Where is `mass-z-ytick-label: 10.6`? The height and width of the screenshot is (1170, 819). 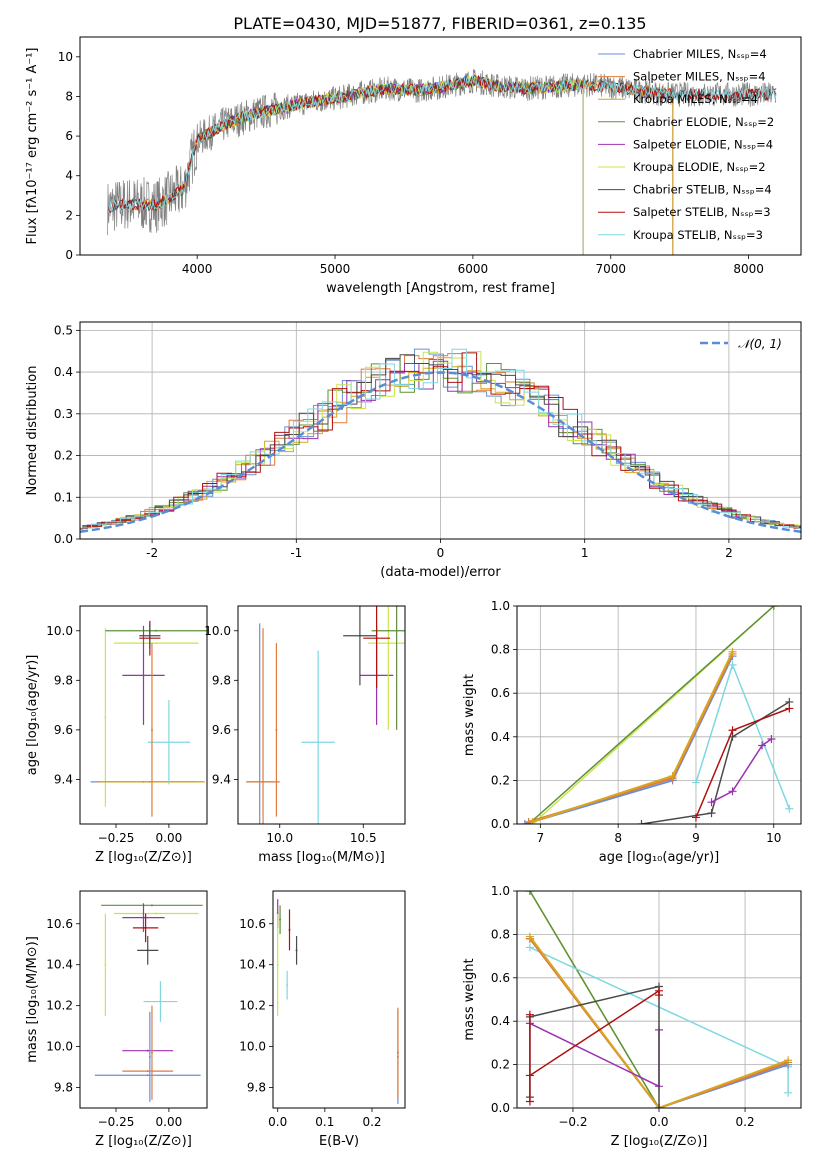
mass-z-ytick-label: 10.6 is located at coordinates (59, 924).